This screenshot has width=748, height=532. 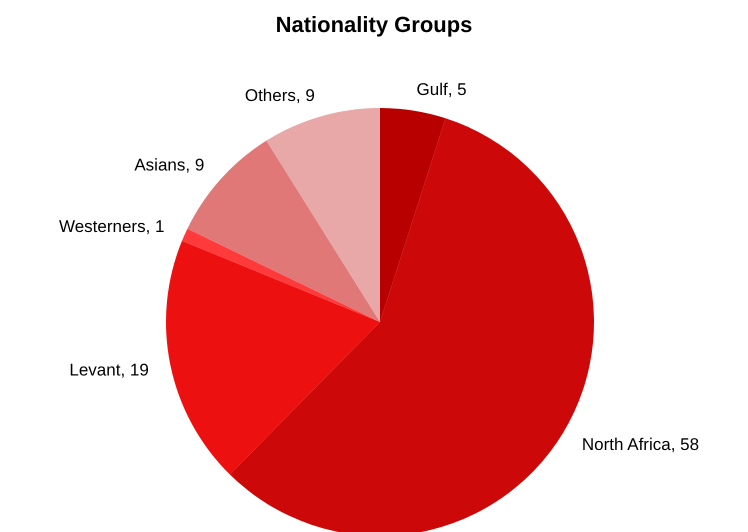 What do you see at coordinates (432, 88) in the screenshot?
I see `slice-label: Gulf` at bounding box center [432, 88].